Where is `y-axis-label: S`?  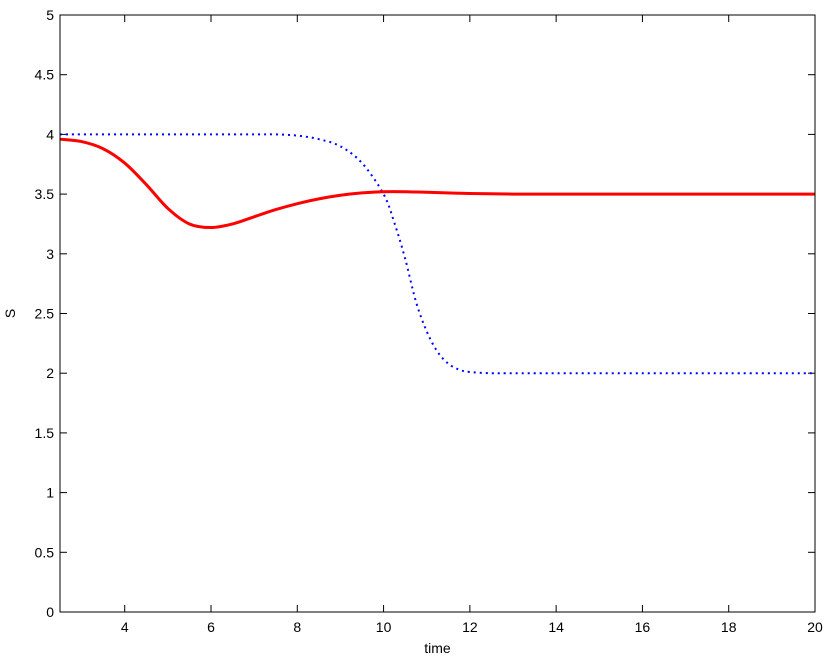
y-axis-label: S is located at coordinates (10, 313).